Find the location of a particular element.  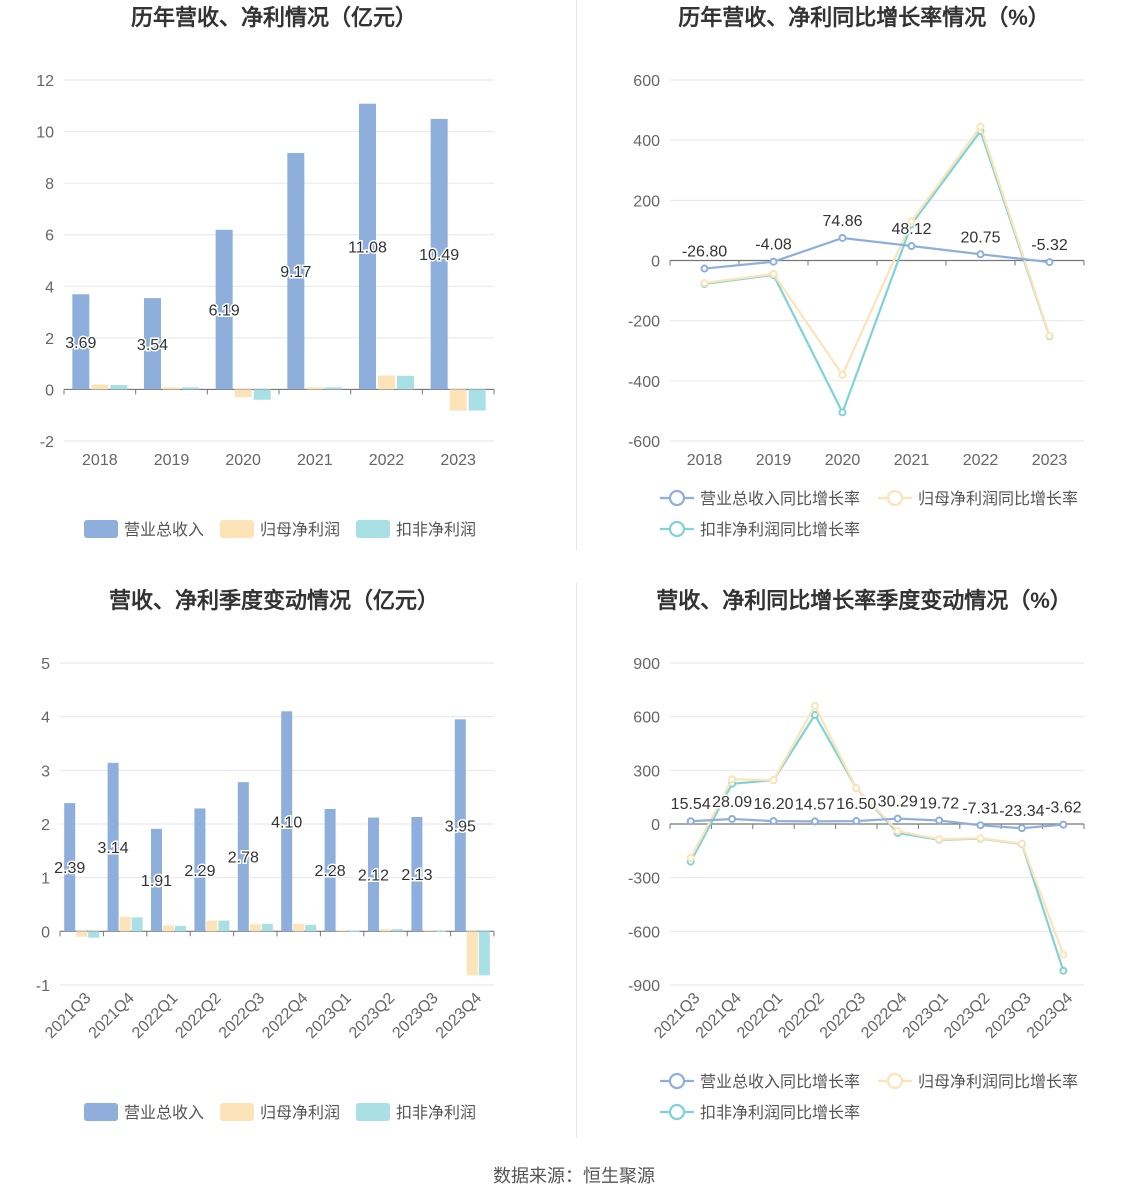

y-tick-label: 300 is located at coordinates (646, 771).